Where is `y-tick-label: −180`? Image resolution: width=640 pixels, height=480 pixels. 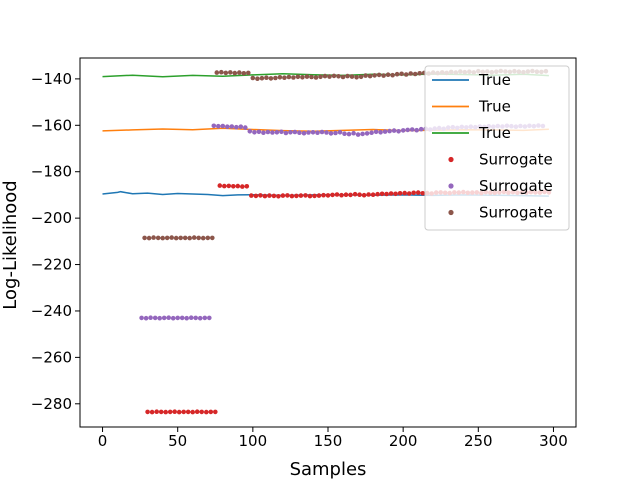
y-tick-label: −180 is located at coordinates (51, 172).